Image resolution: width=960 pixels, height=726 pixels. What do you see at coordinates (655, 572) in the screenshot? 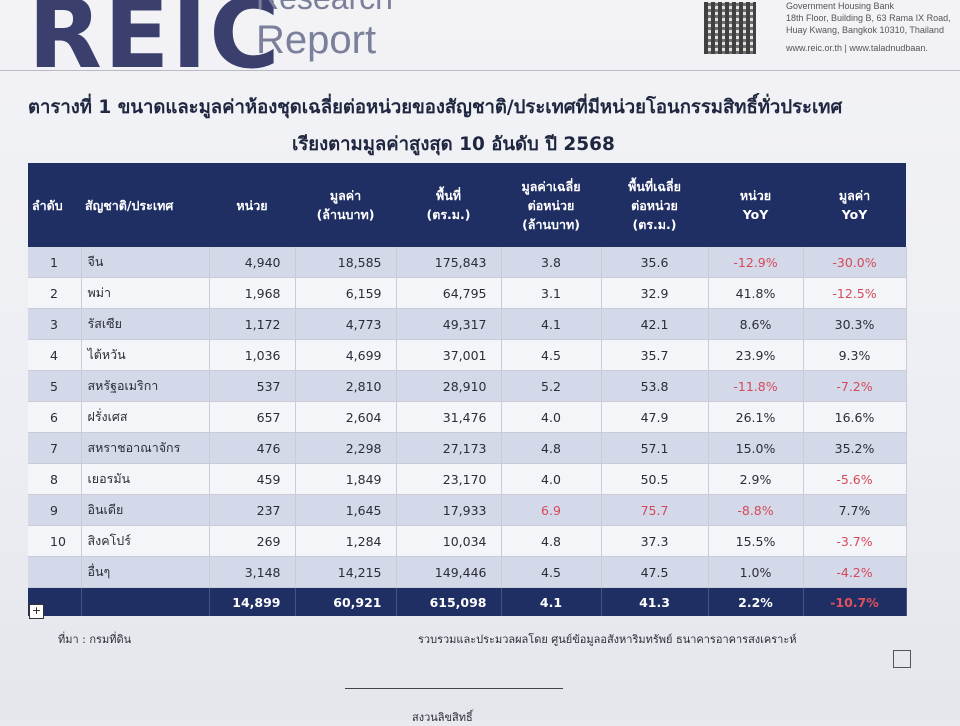
I see `cell-avg-area: 47.5` at bounding box center [655, 572].